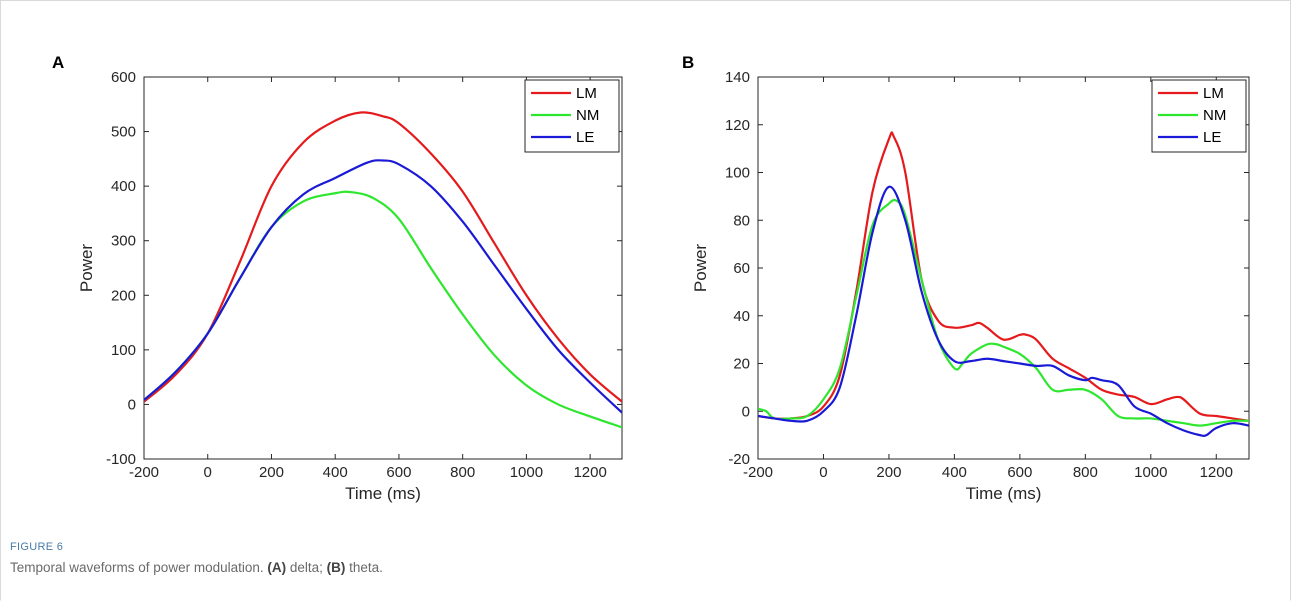 This screenshot has height=601, width=1291. I want to click on panel-b-x-tick-label: -200, so click(758, 472).